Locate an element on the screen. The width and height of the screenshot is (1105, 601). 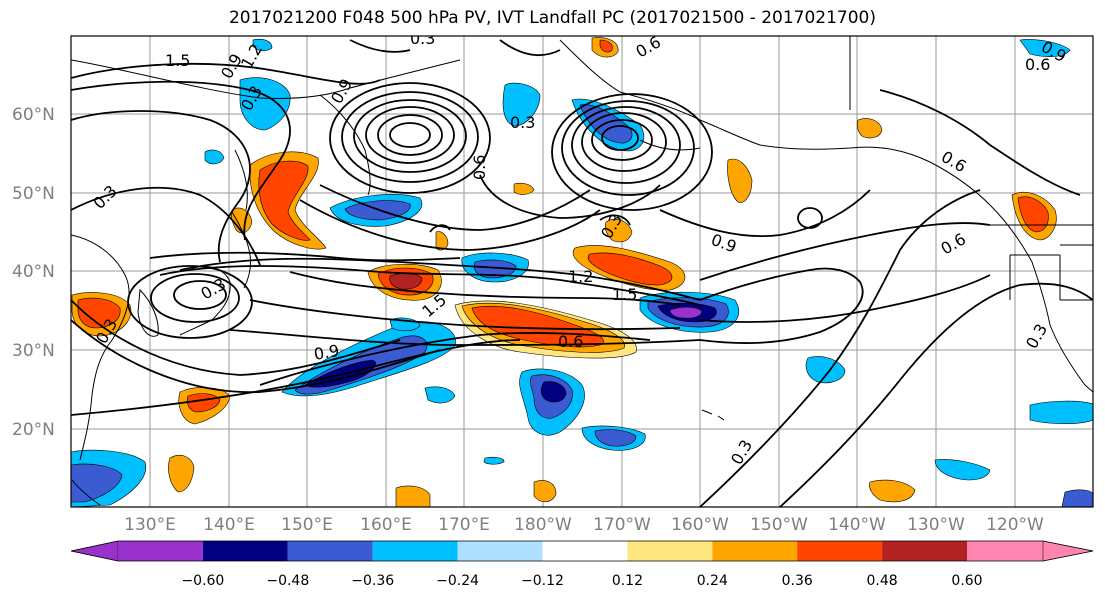
lat-label: 30°N is located at coordinates (33, 351).